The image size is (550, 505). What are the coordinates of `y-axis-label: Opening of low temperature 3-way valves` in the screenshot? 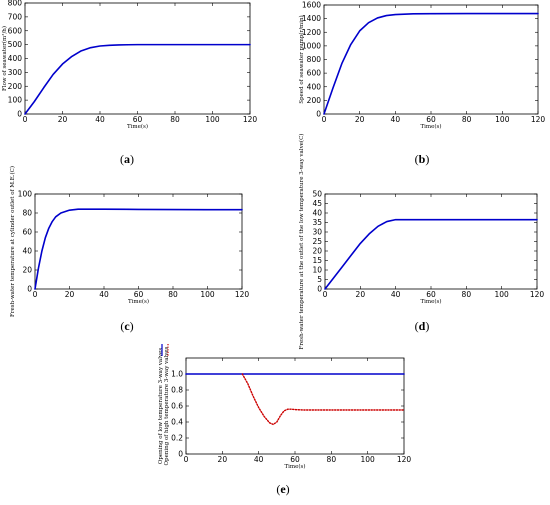 It's located at (161, 406).